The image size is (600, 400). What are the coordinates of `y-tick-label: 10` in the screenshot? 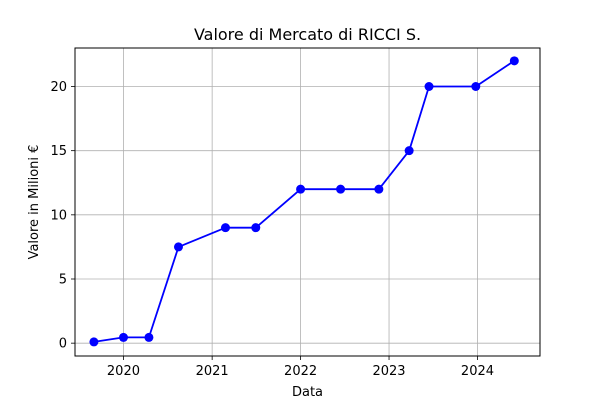 It's located at (58, 215).